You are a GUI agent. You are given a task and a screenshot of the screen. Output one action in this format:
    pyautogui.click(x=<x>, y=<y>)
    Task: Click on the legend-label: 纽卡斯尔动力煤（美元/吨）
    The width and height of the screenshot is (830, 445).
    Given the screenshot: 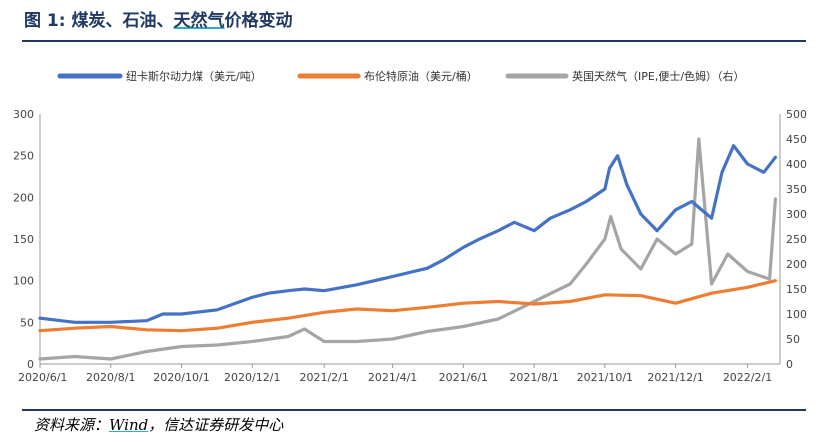 What is the action you would take?
    pyautogui.click(x=194, y=76)
    